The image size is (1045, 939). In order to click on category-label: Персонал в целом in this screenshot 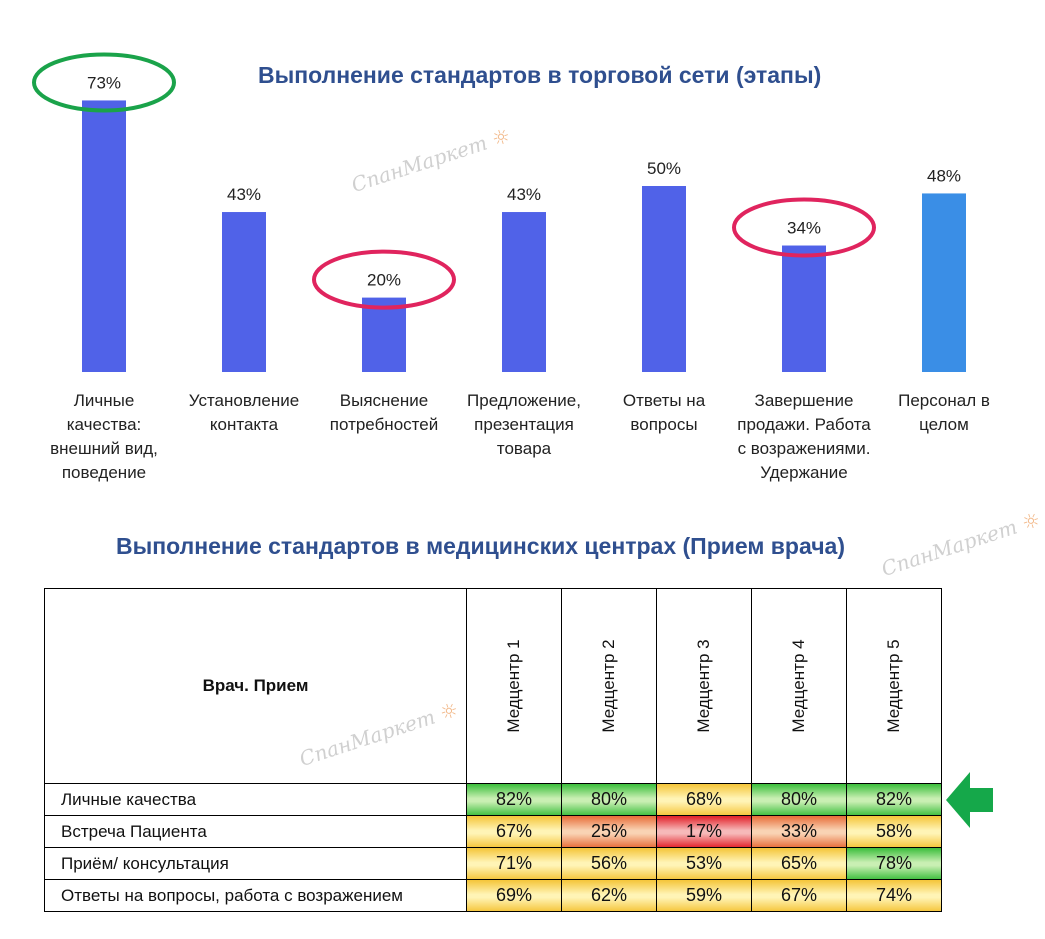, I will do `click(944, 412)`.